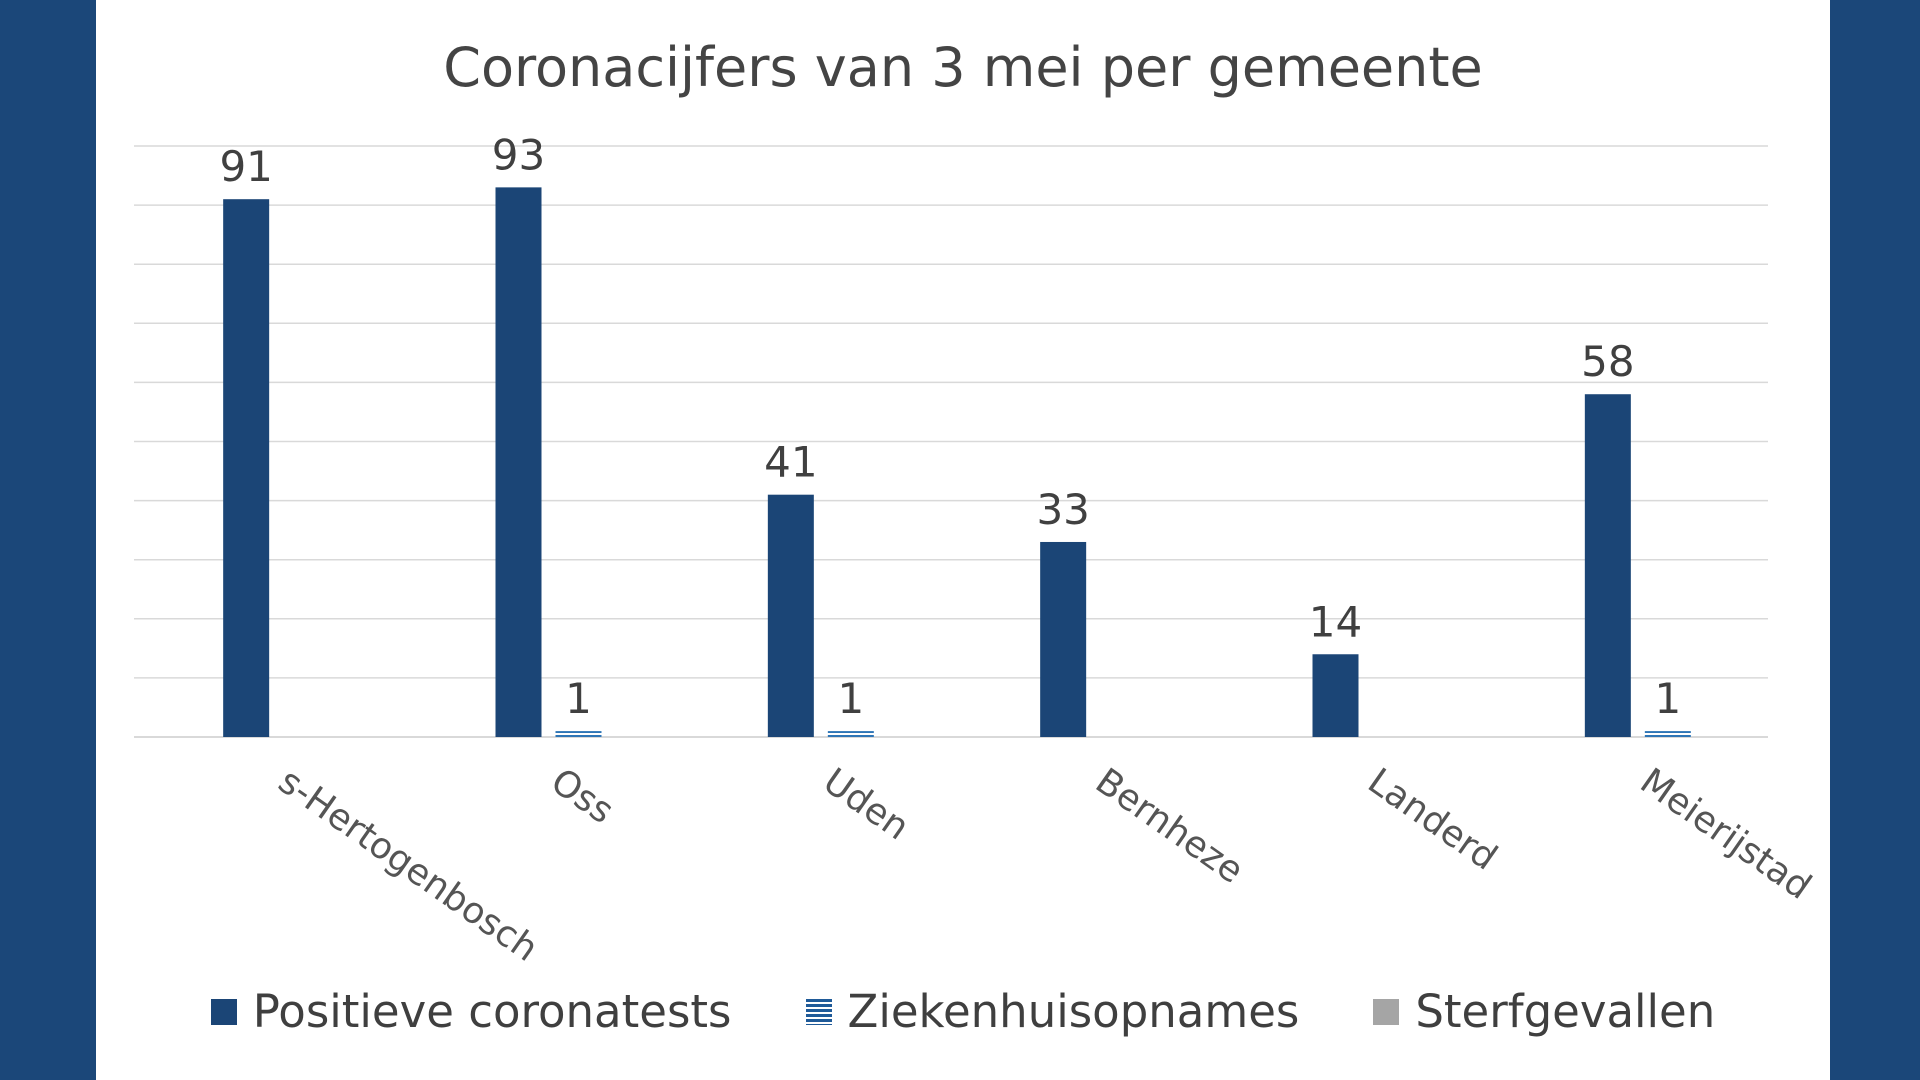 The height and width of the screenshot is (1080, 1920). Describe the element at coordinates (1726, 834) in the screenshot. I see `category-label: Meierijstad` at that location.